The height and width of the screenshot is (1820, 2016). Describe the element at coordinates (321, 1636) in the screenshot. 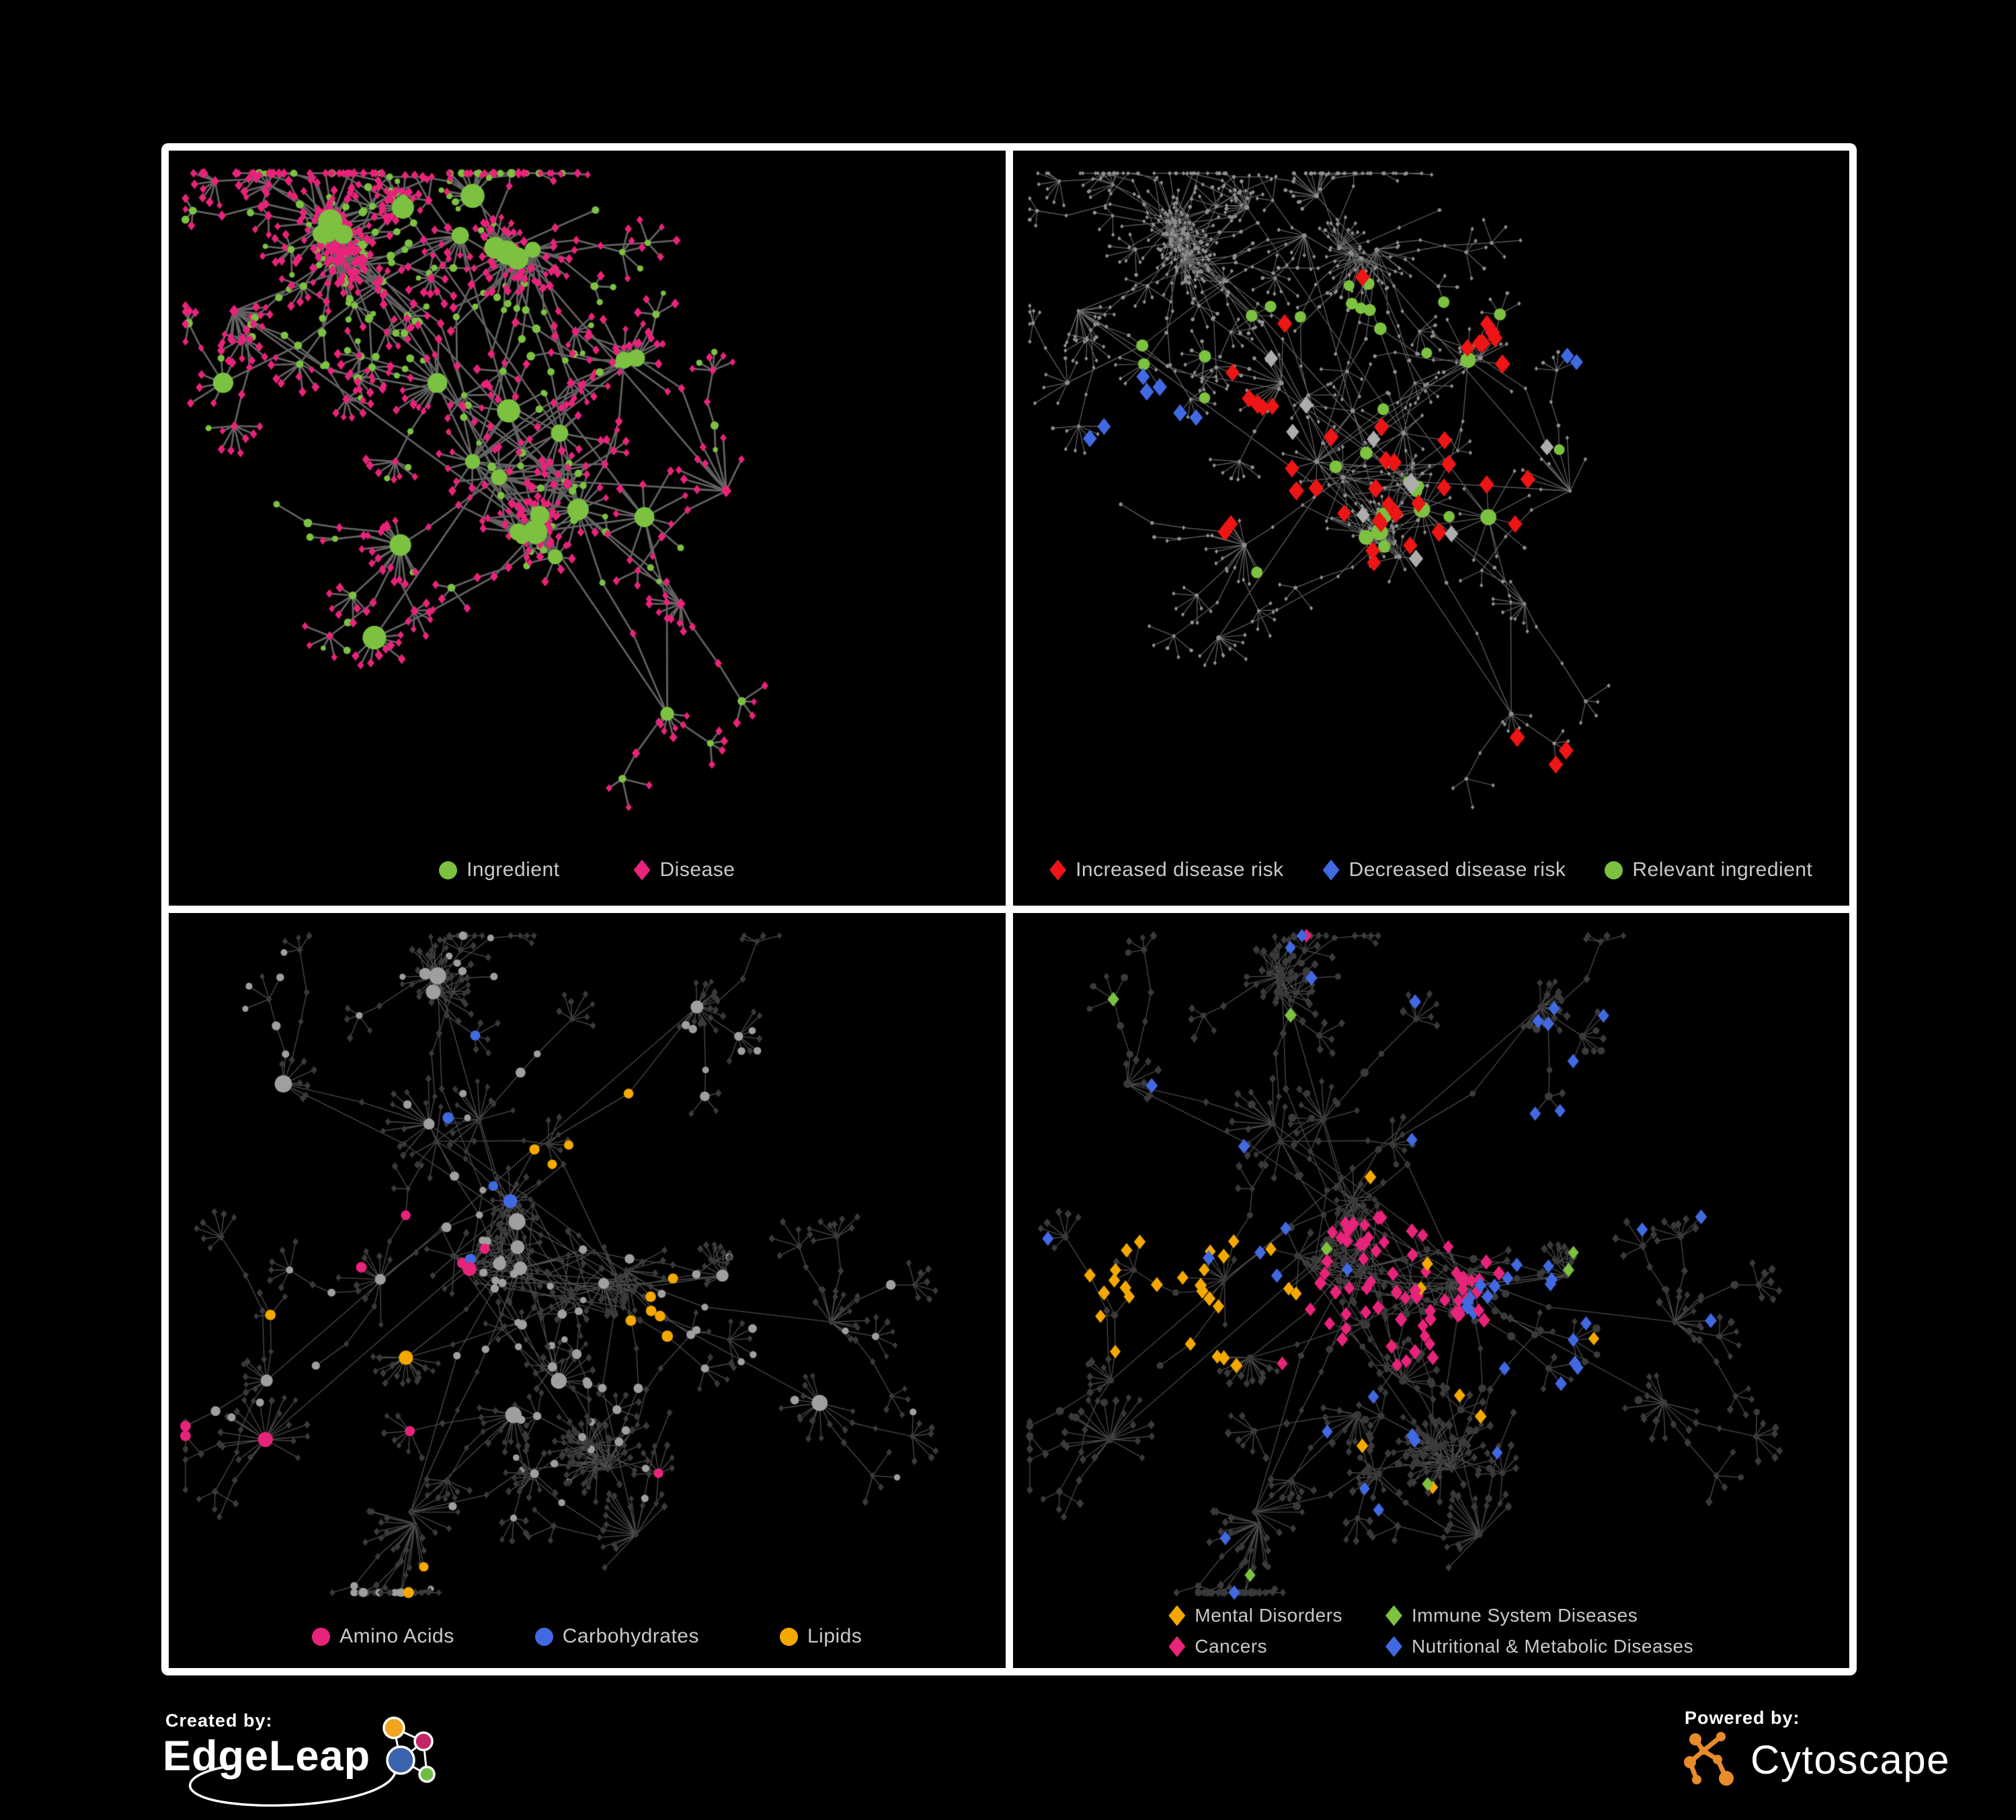

I see `amino-acids-circle-icon` at that location.